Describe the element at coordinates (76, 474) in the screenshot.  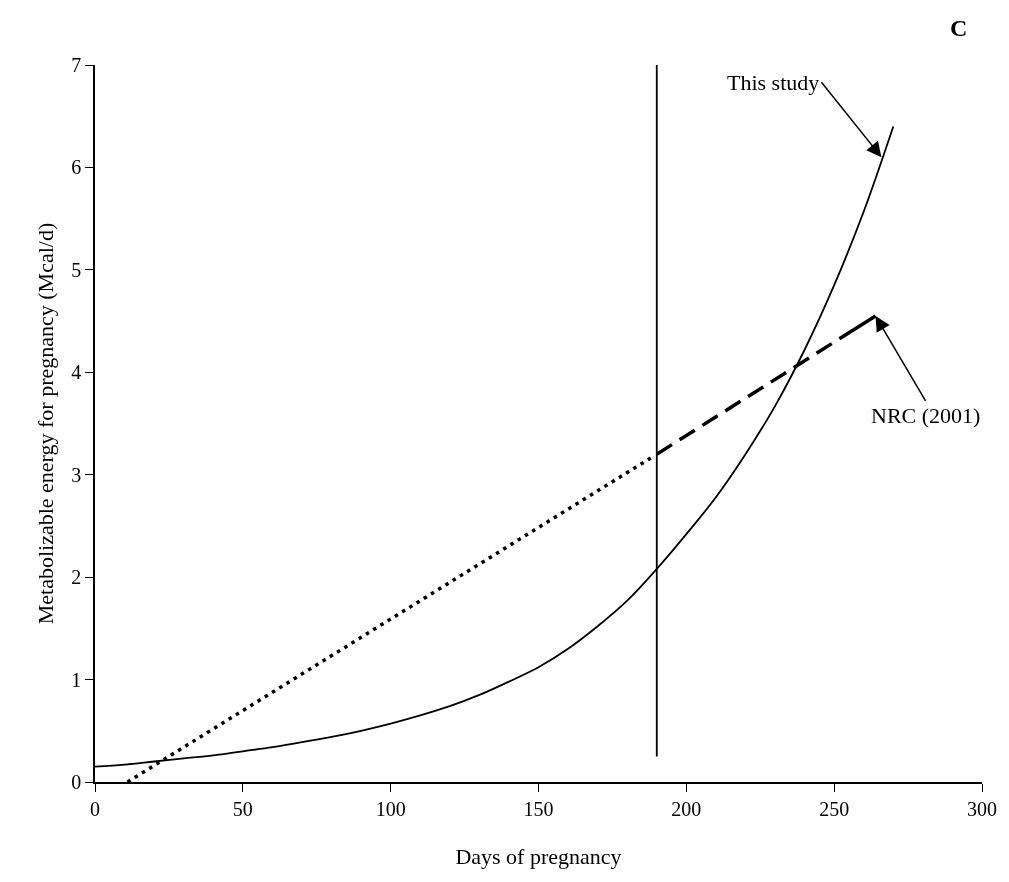
I see `y-tick-label: 3` at that location.